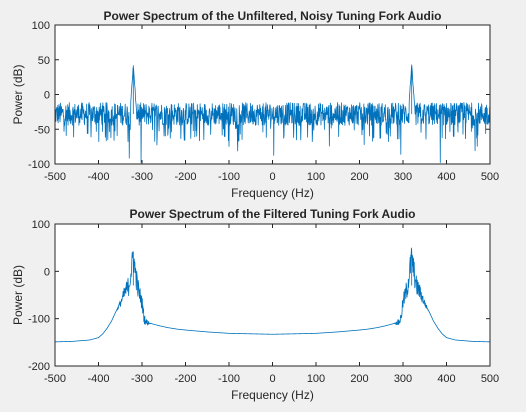  I want to click on y-axis-label-filtered: Power (dB), so click(18, 295).